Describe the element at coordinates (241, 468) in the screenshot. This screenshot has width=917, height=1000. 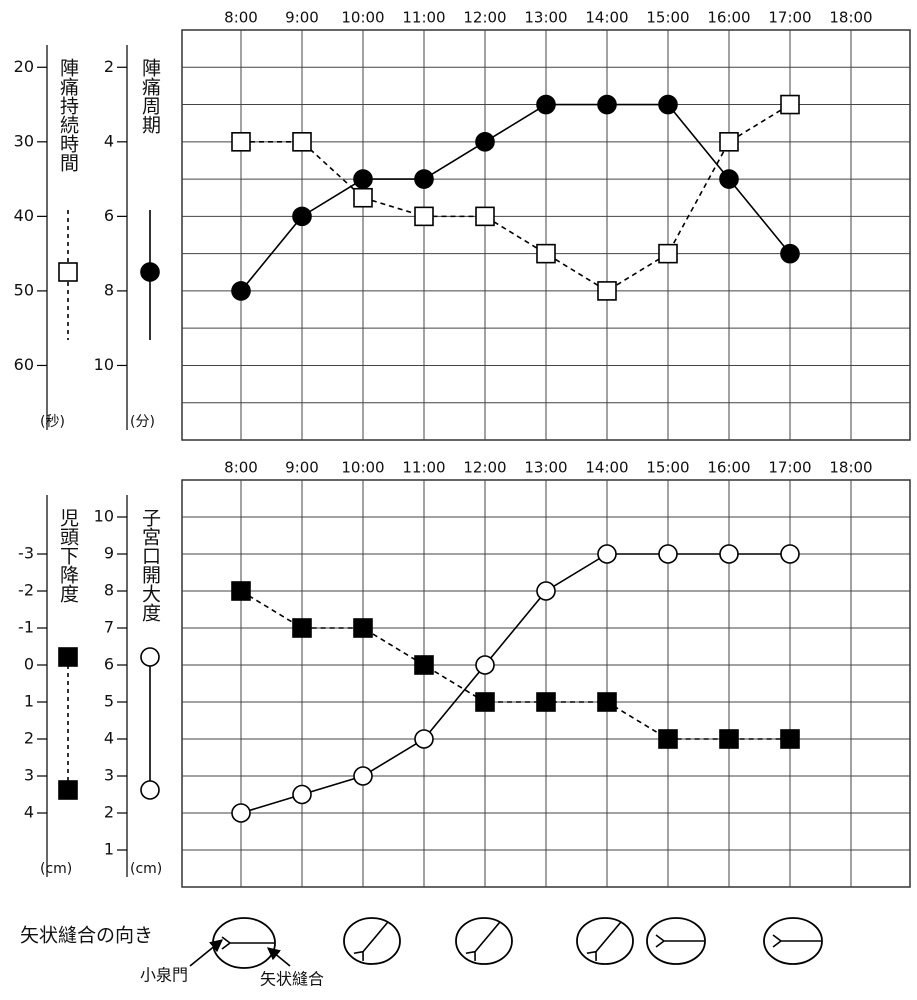
I see `x-tick-label: 8:00` at that location.